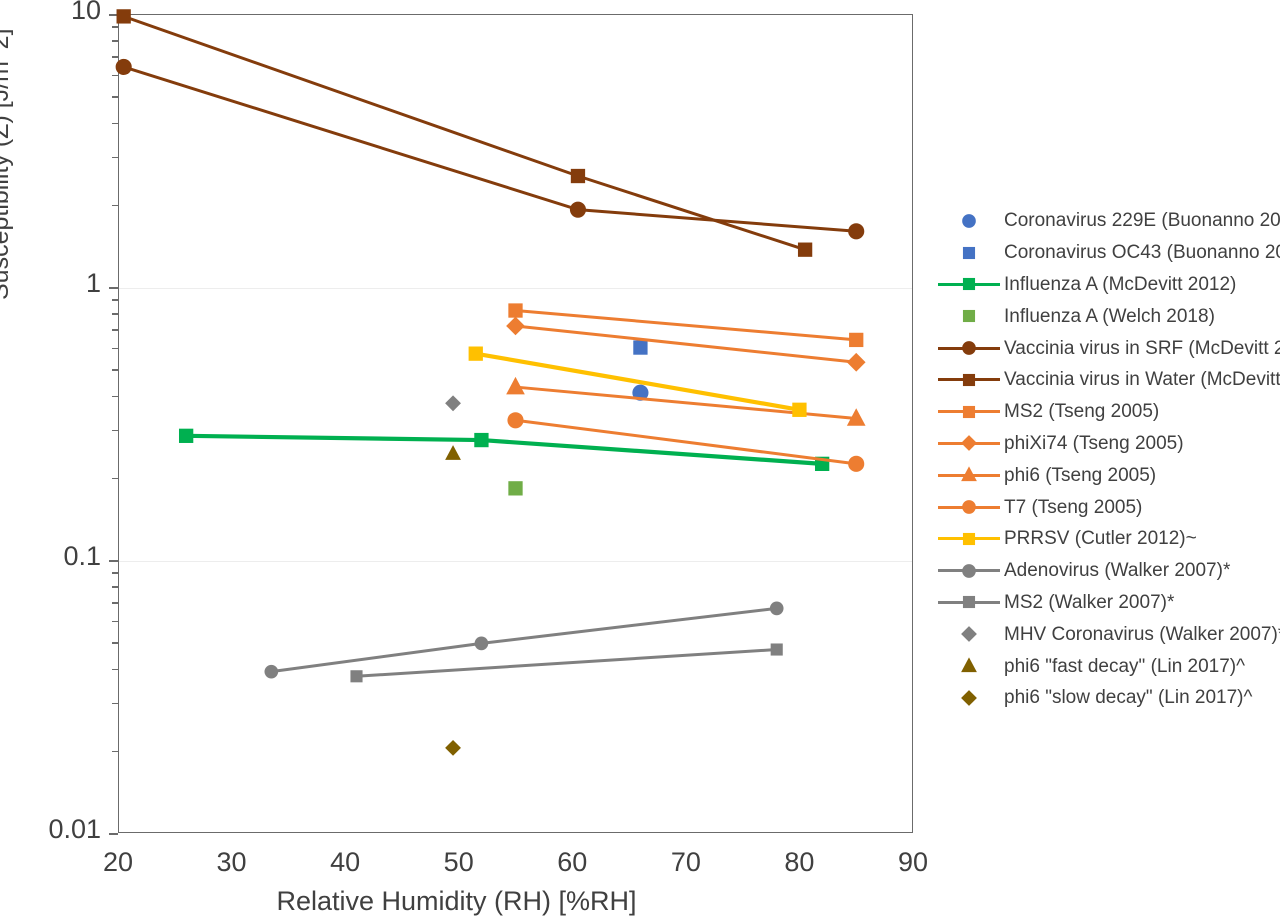 This screenshot has width=1280, height=923. Describe the element at coordinates (1142, 634) in the screenshot. I see `legend-label: MHV Coronavirus (Walker 2007)*` at that location.